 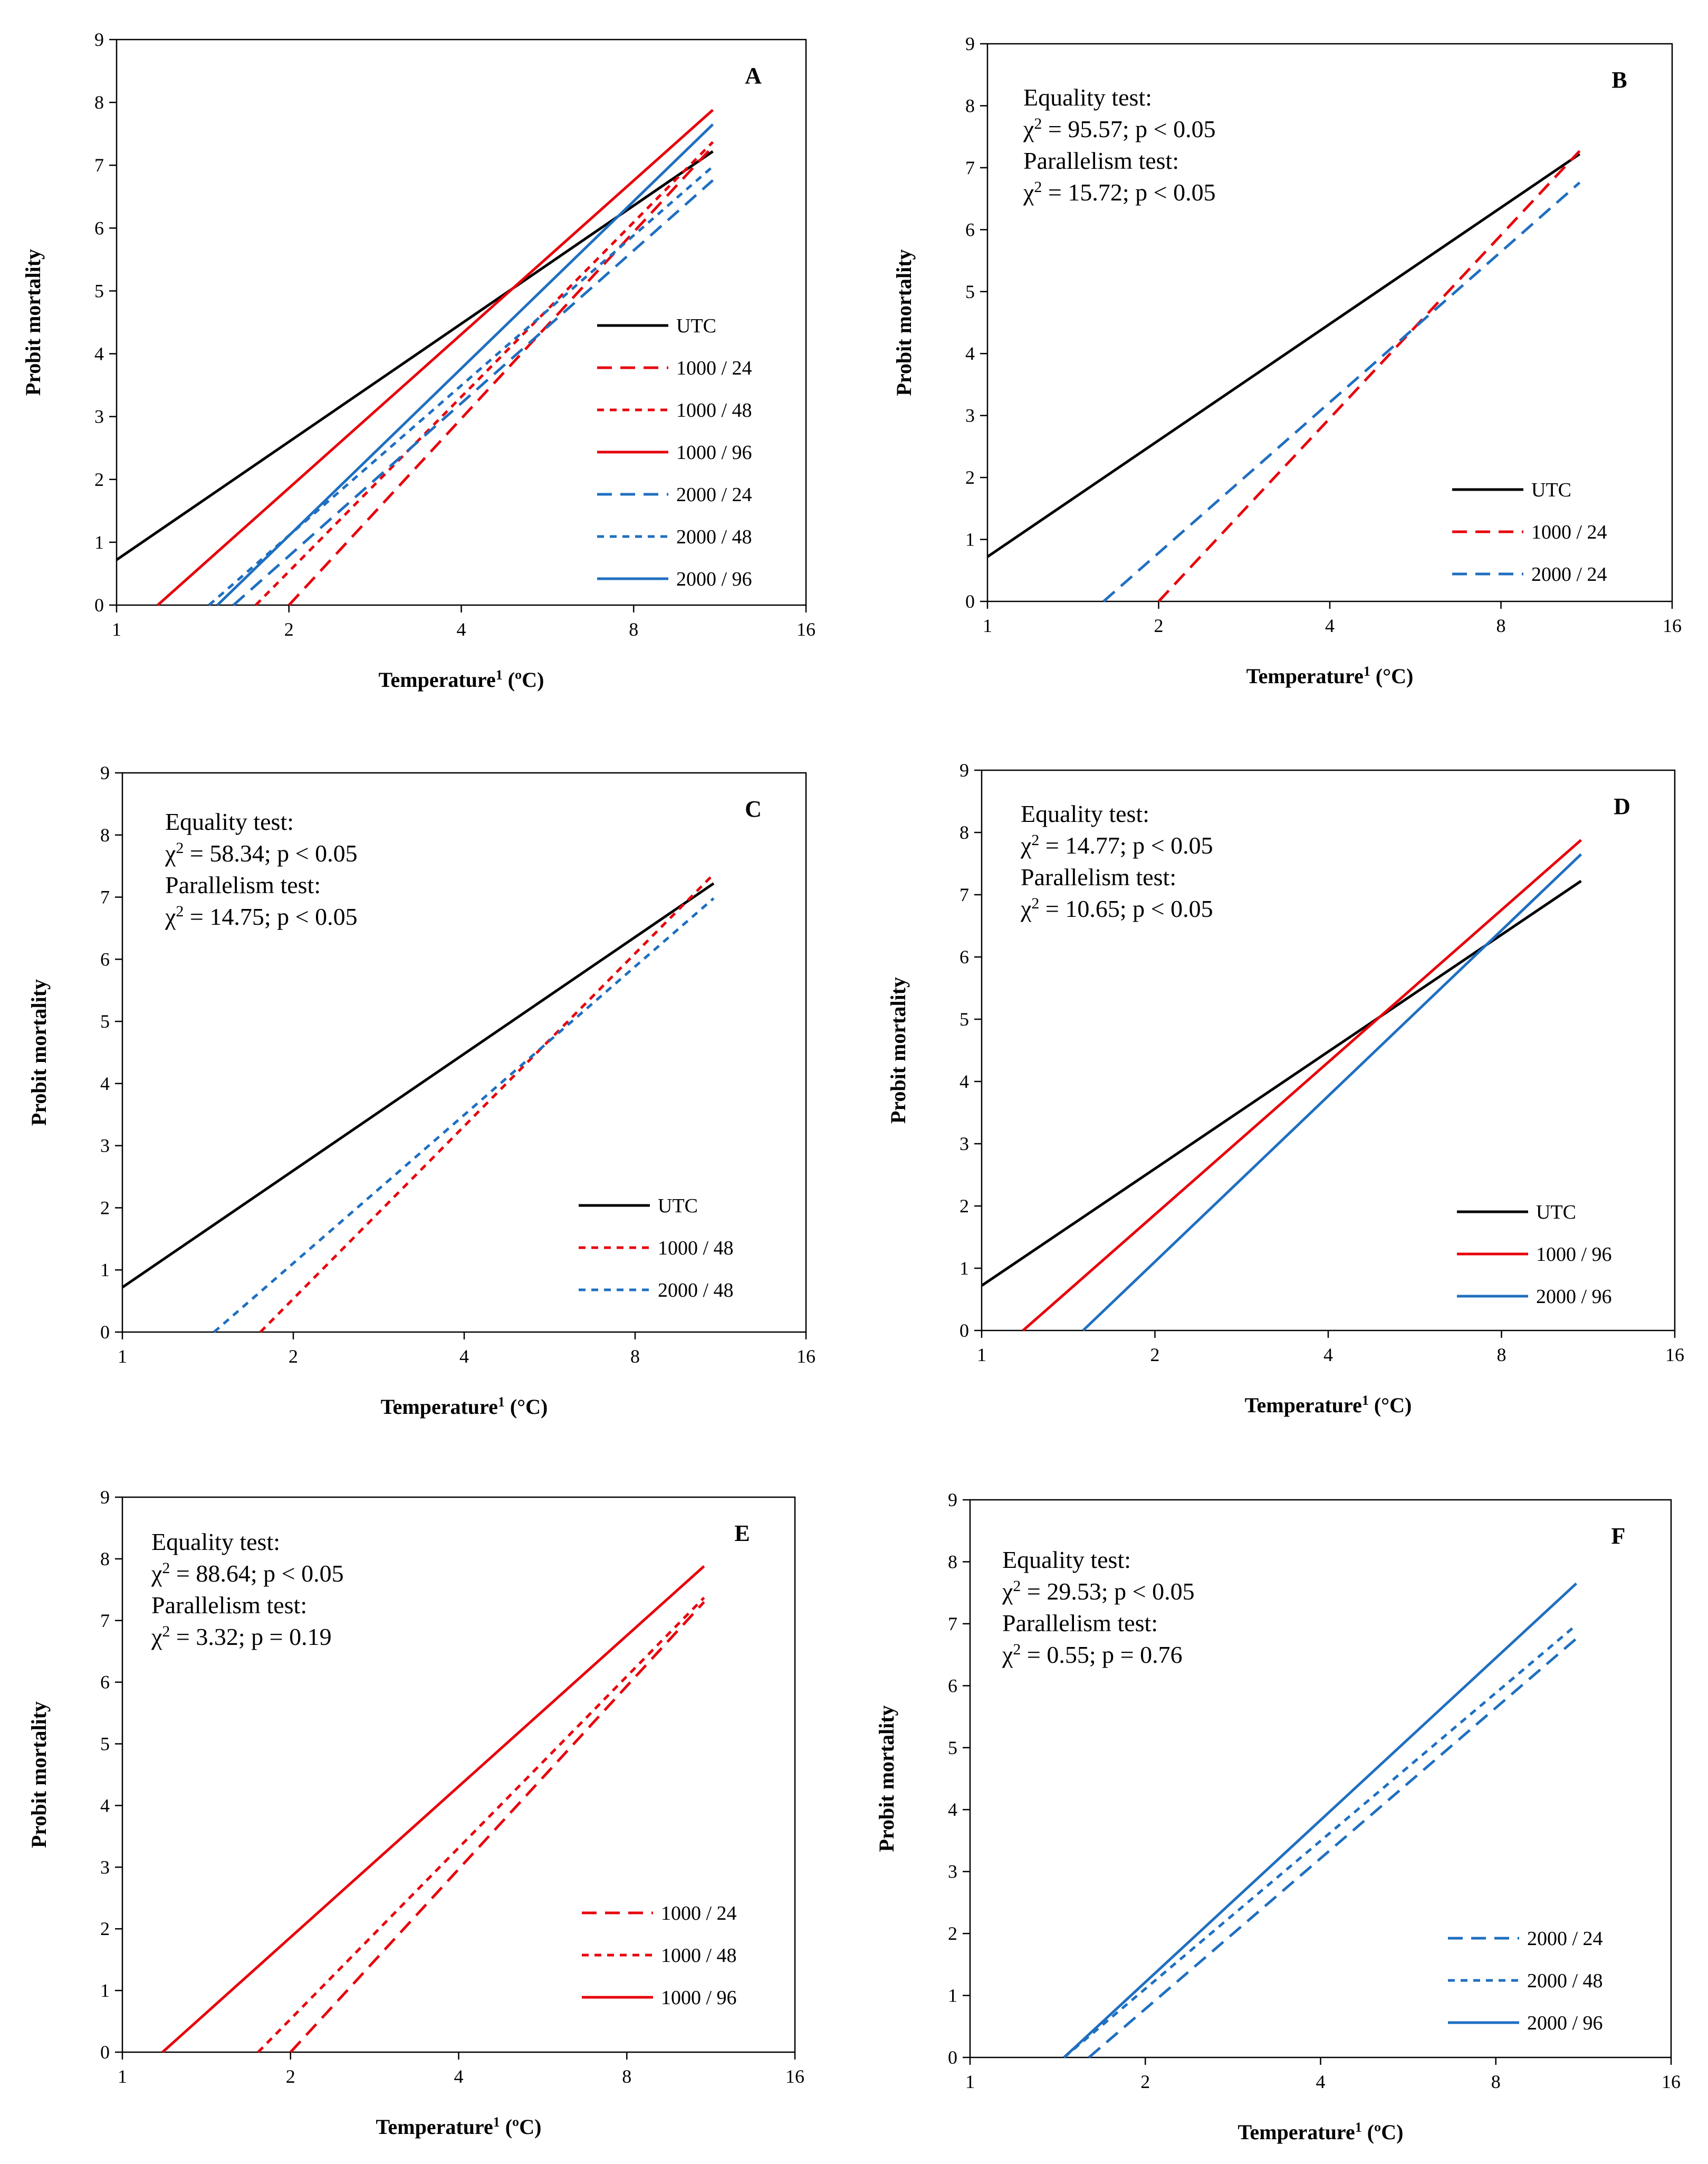 I want to click on panel-letter: D, so click(x=1622, y=806).